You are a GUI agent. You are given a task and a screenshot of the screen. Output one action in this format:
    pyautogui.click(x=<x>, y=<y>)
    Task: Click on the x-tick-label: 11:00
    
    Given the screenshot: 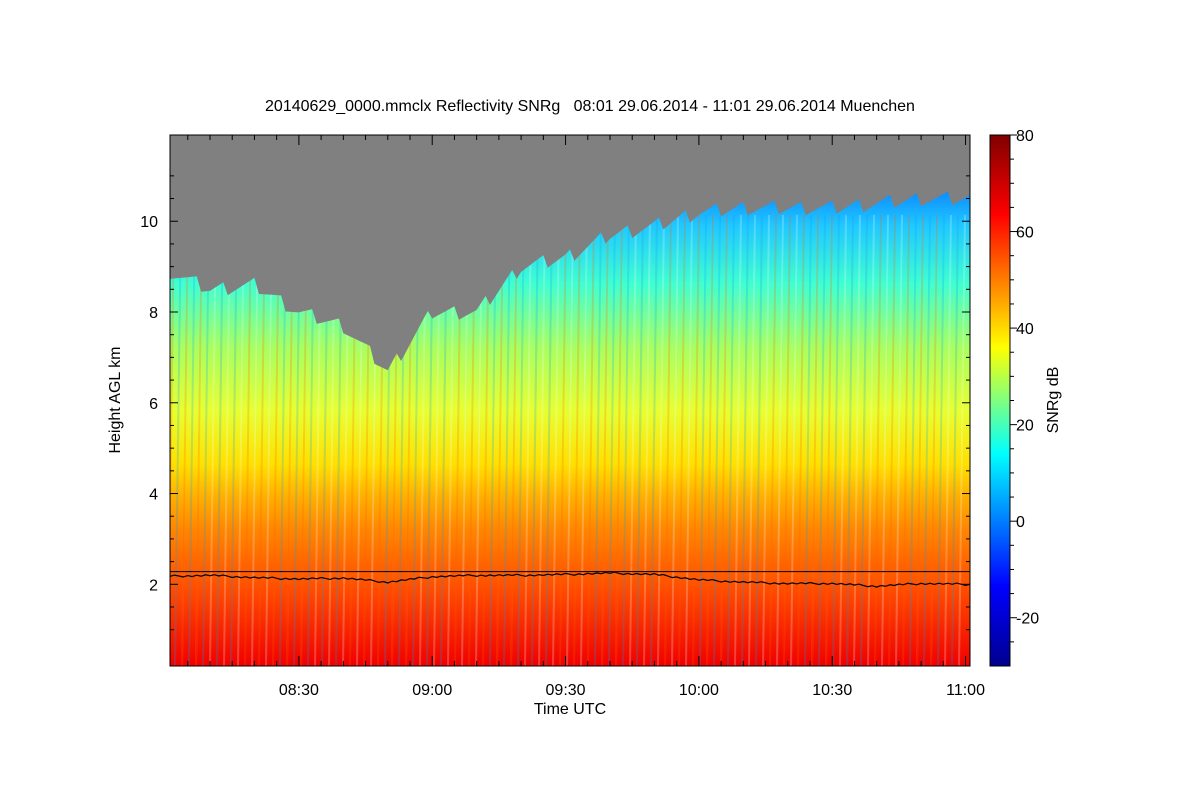 What is the action you would take?
    pyautogui.click(x=965, y=690)
    